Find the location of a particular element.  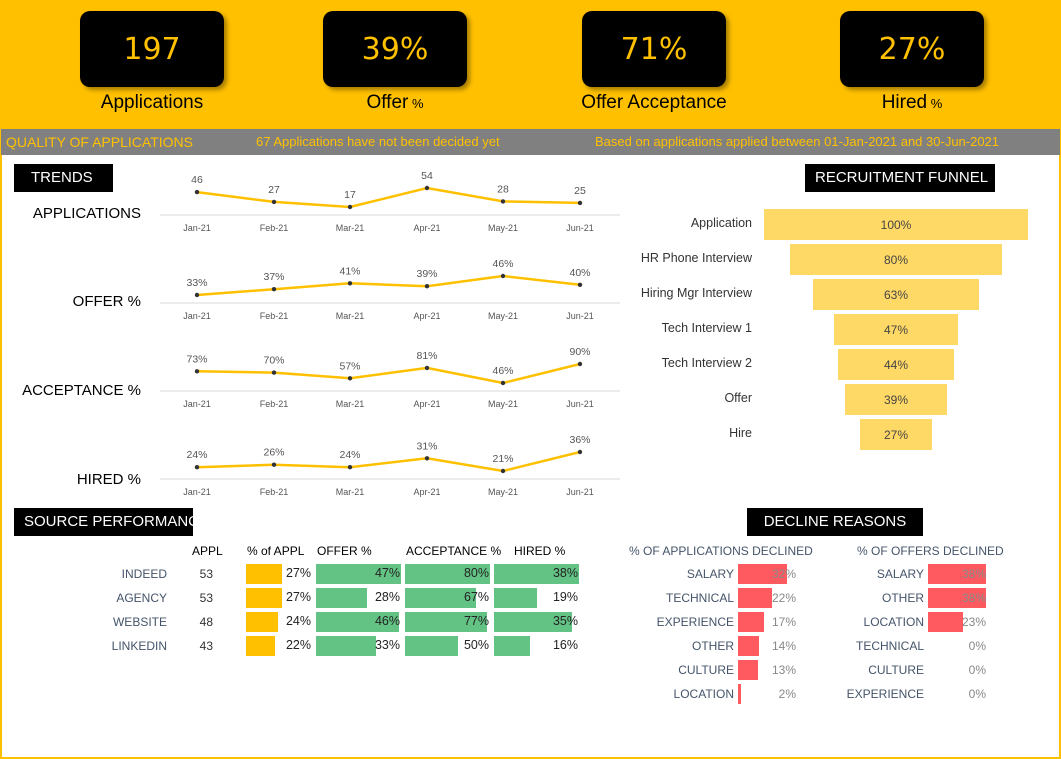

kpi-applications-value: 197 is located at coordinates (152, 49).